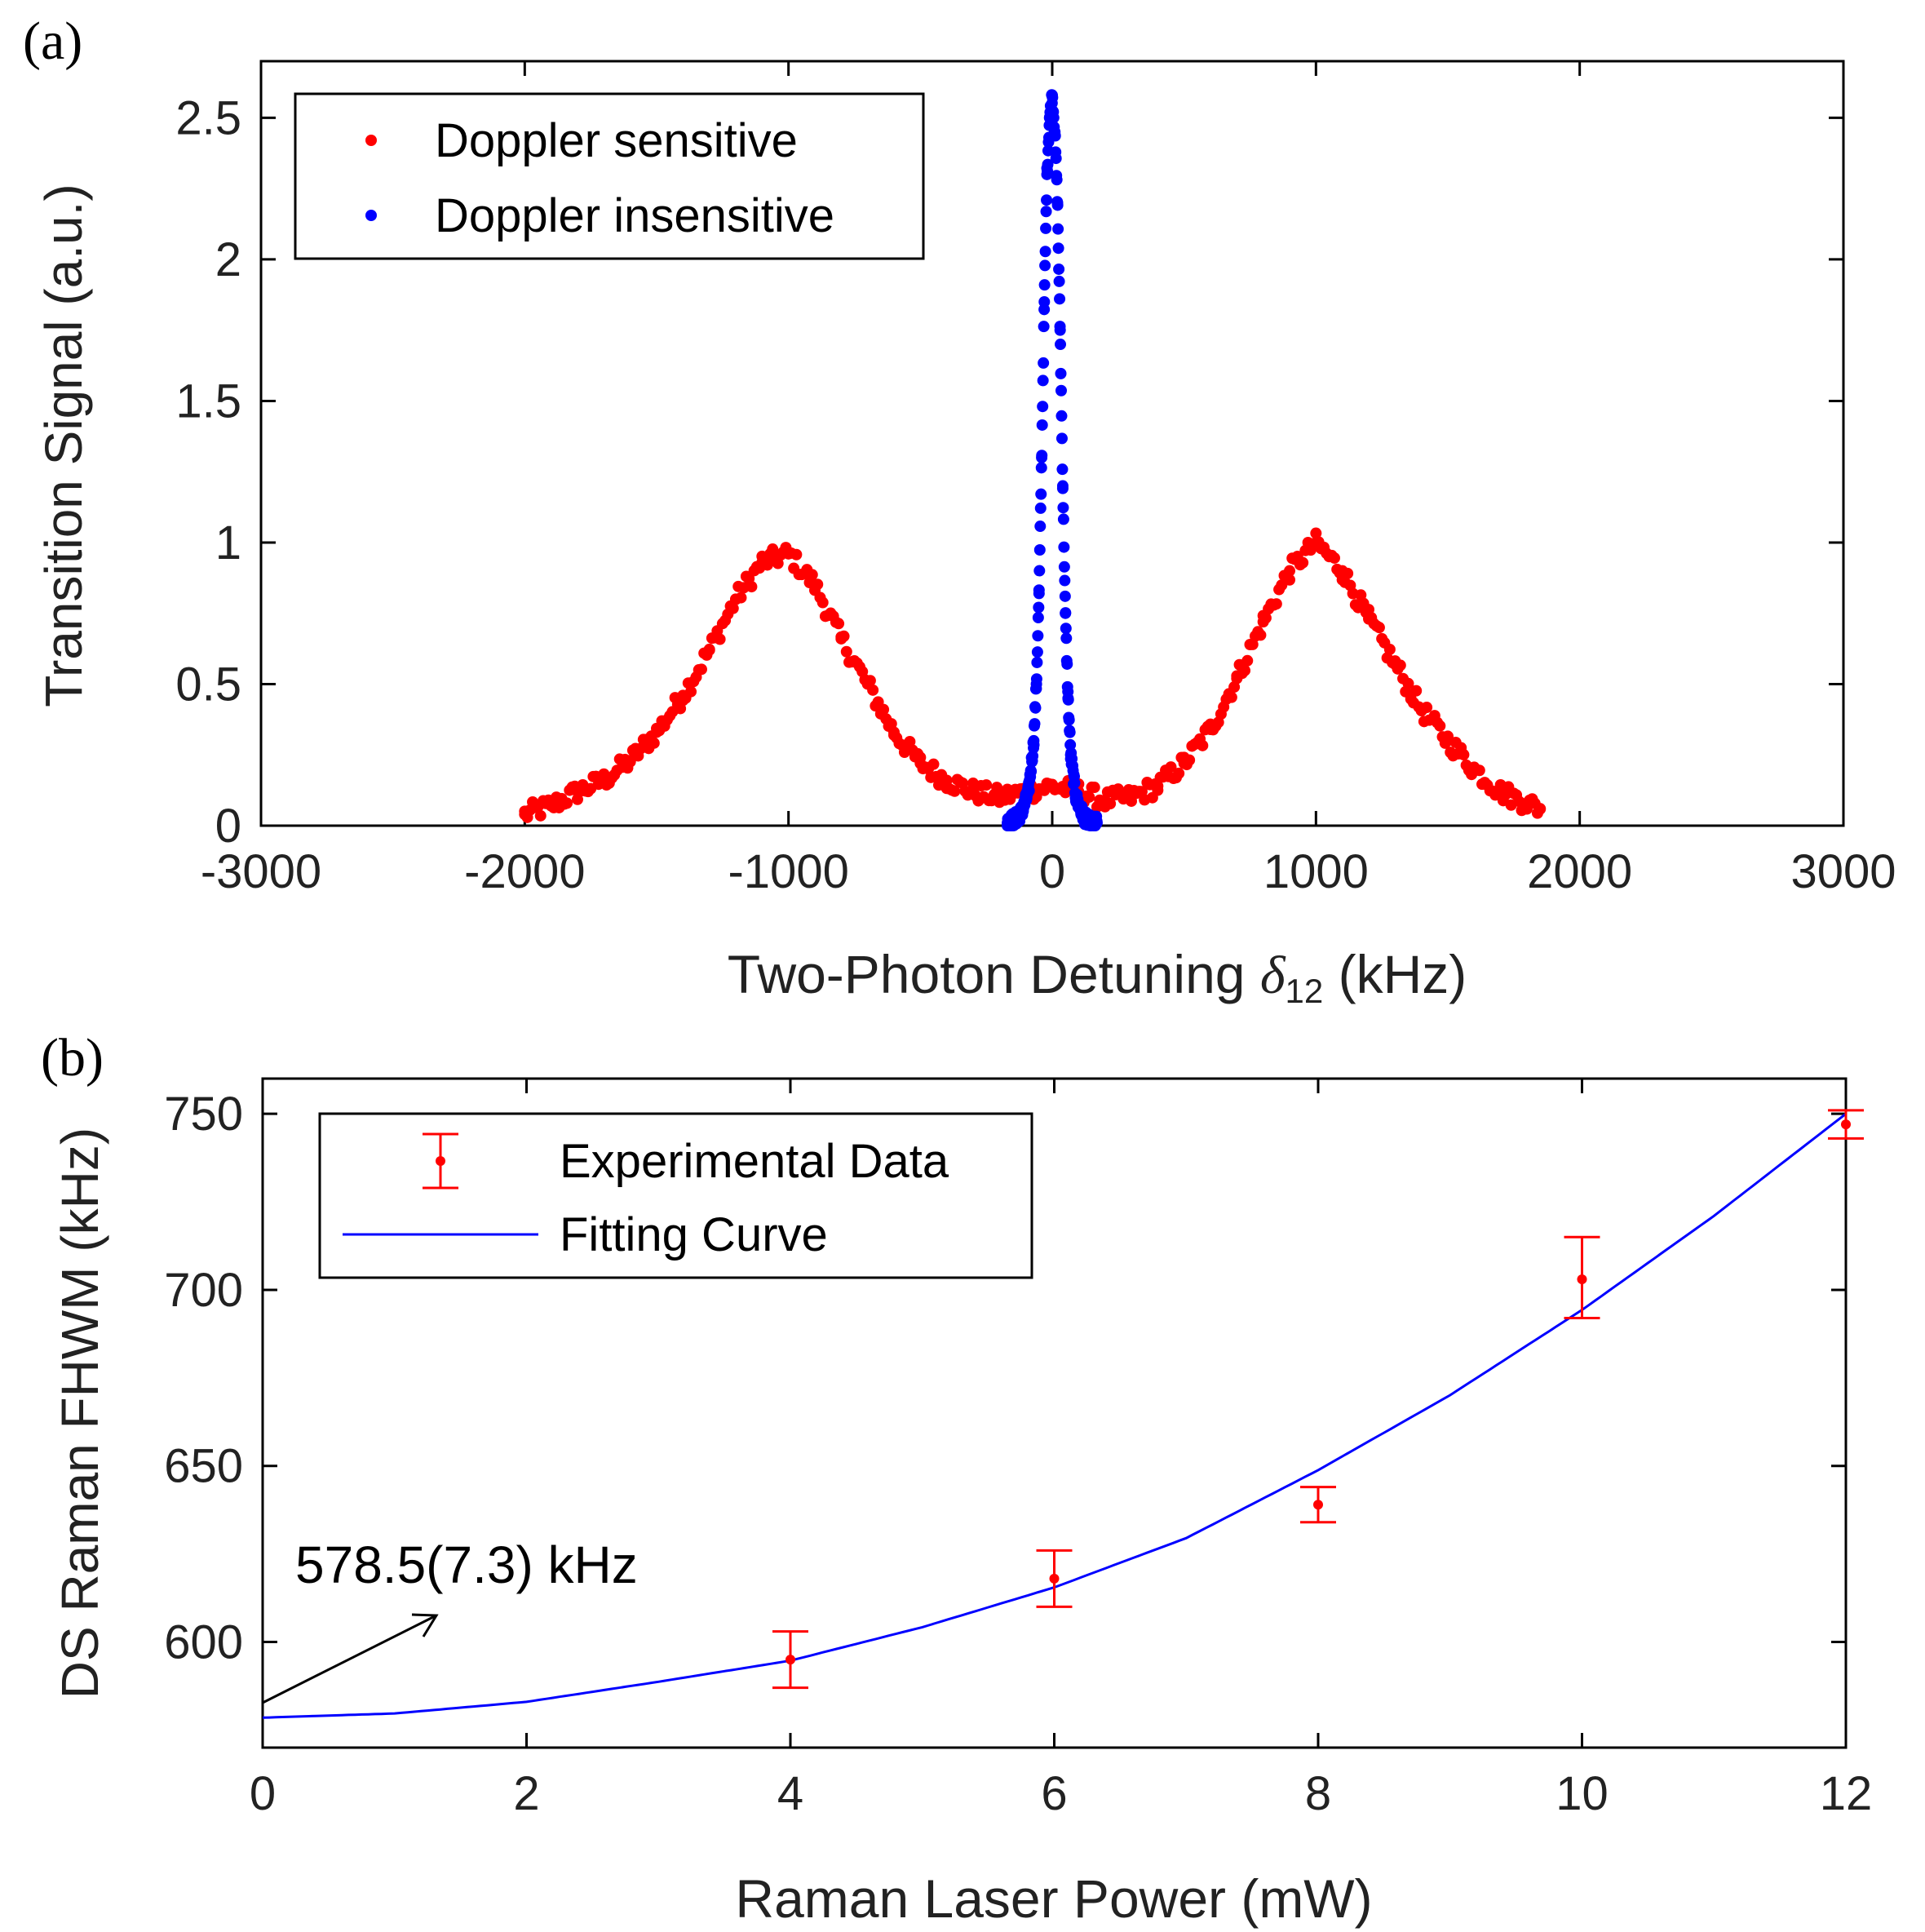 This screenshot has height=1932, width=1925. Describe the element at coordinates (228, 826) in the screenshot. I see `y-tick-label: 0` at that location.